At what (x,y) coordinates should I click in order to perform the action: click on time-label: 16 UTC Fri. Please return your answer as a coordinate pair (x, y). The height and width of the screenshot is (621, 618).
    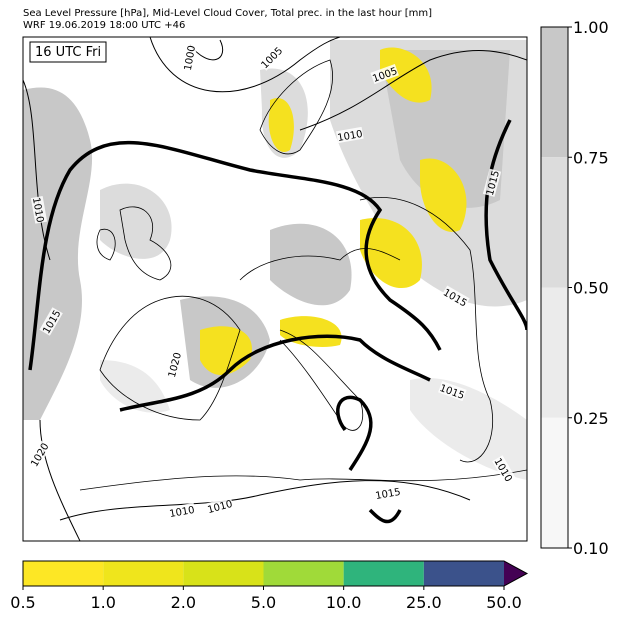
    Looking at the image, I should click on (68, 52).